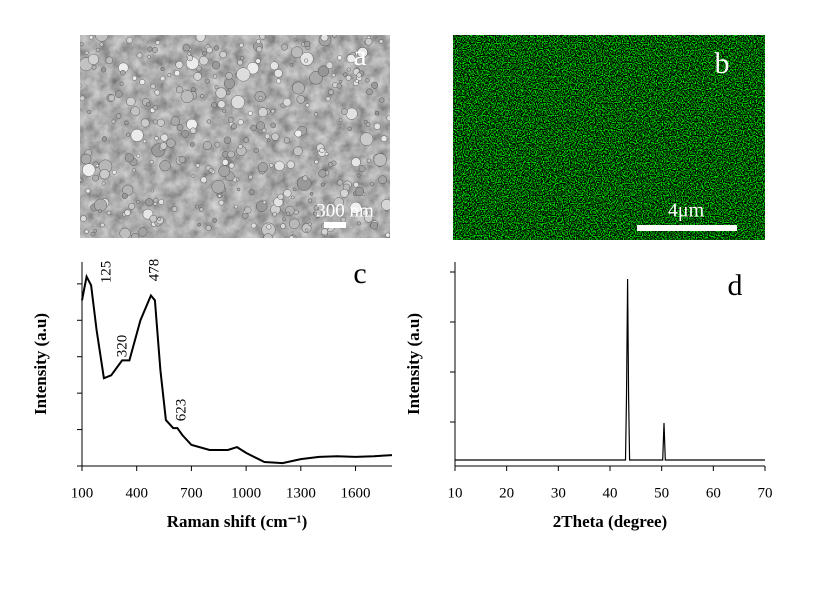  Describe the element at coordinates (455, 493) in the screenshot. I see `x-tick-label: 10` at that location.